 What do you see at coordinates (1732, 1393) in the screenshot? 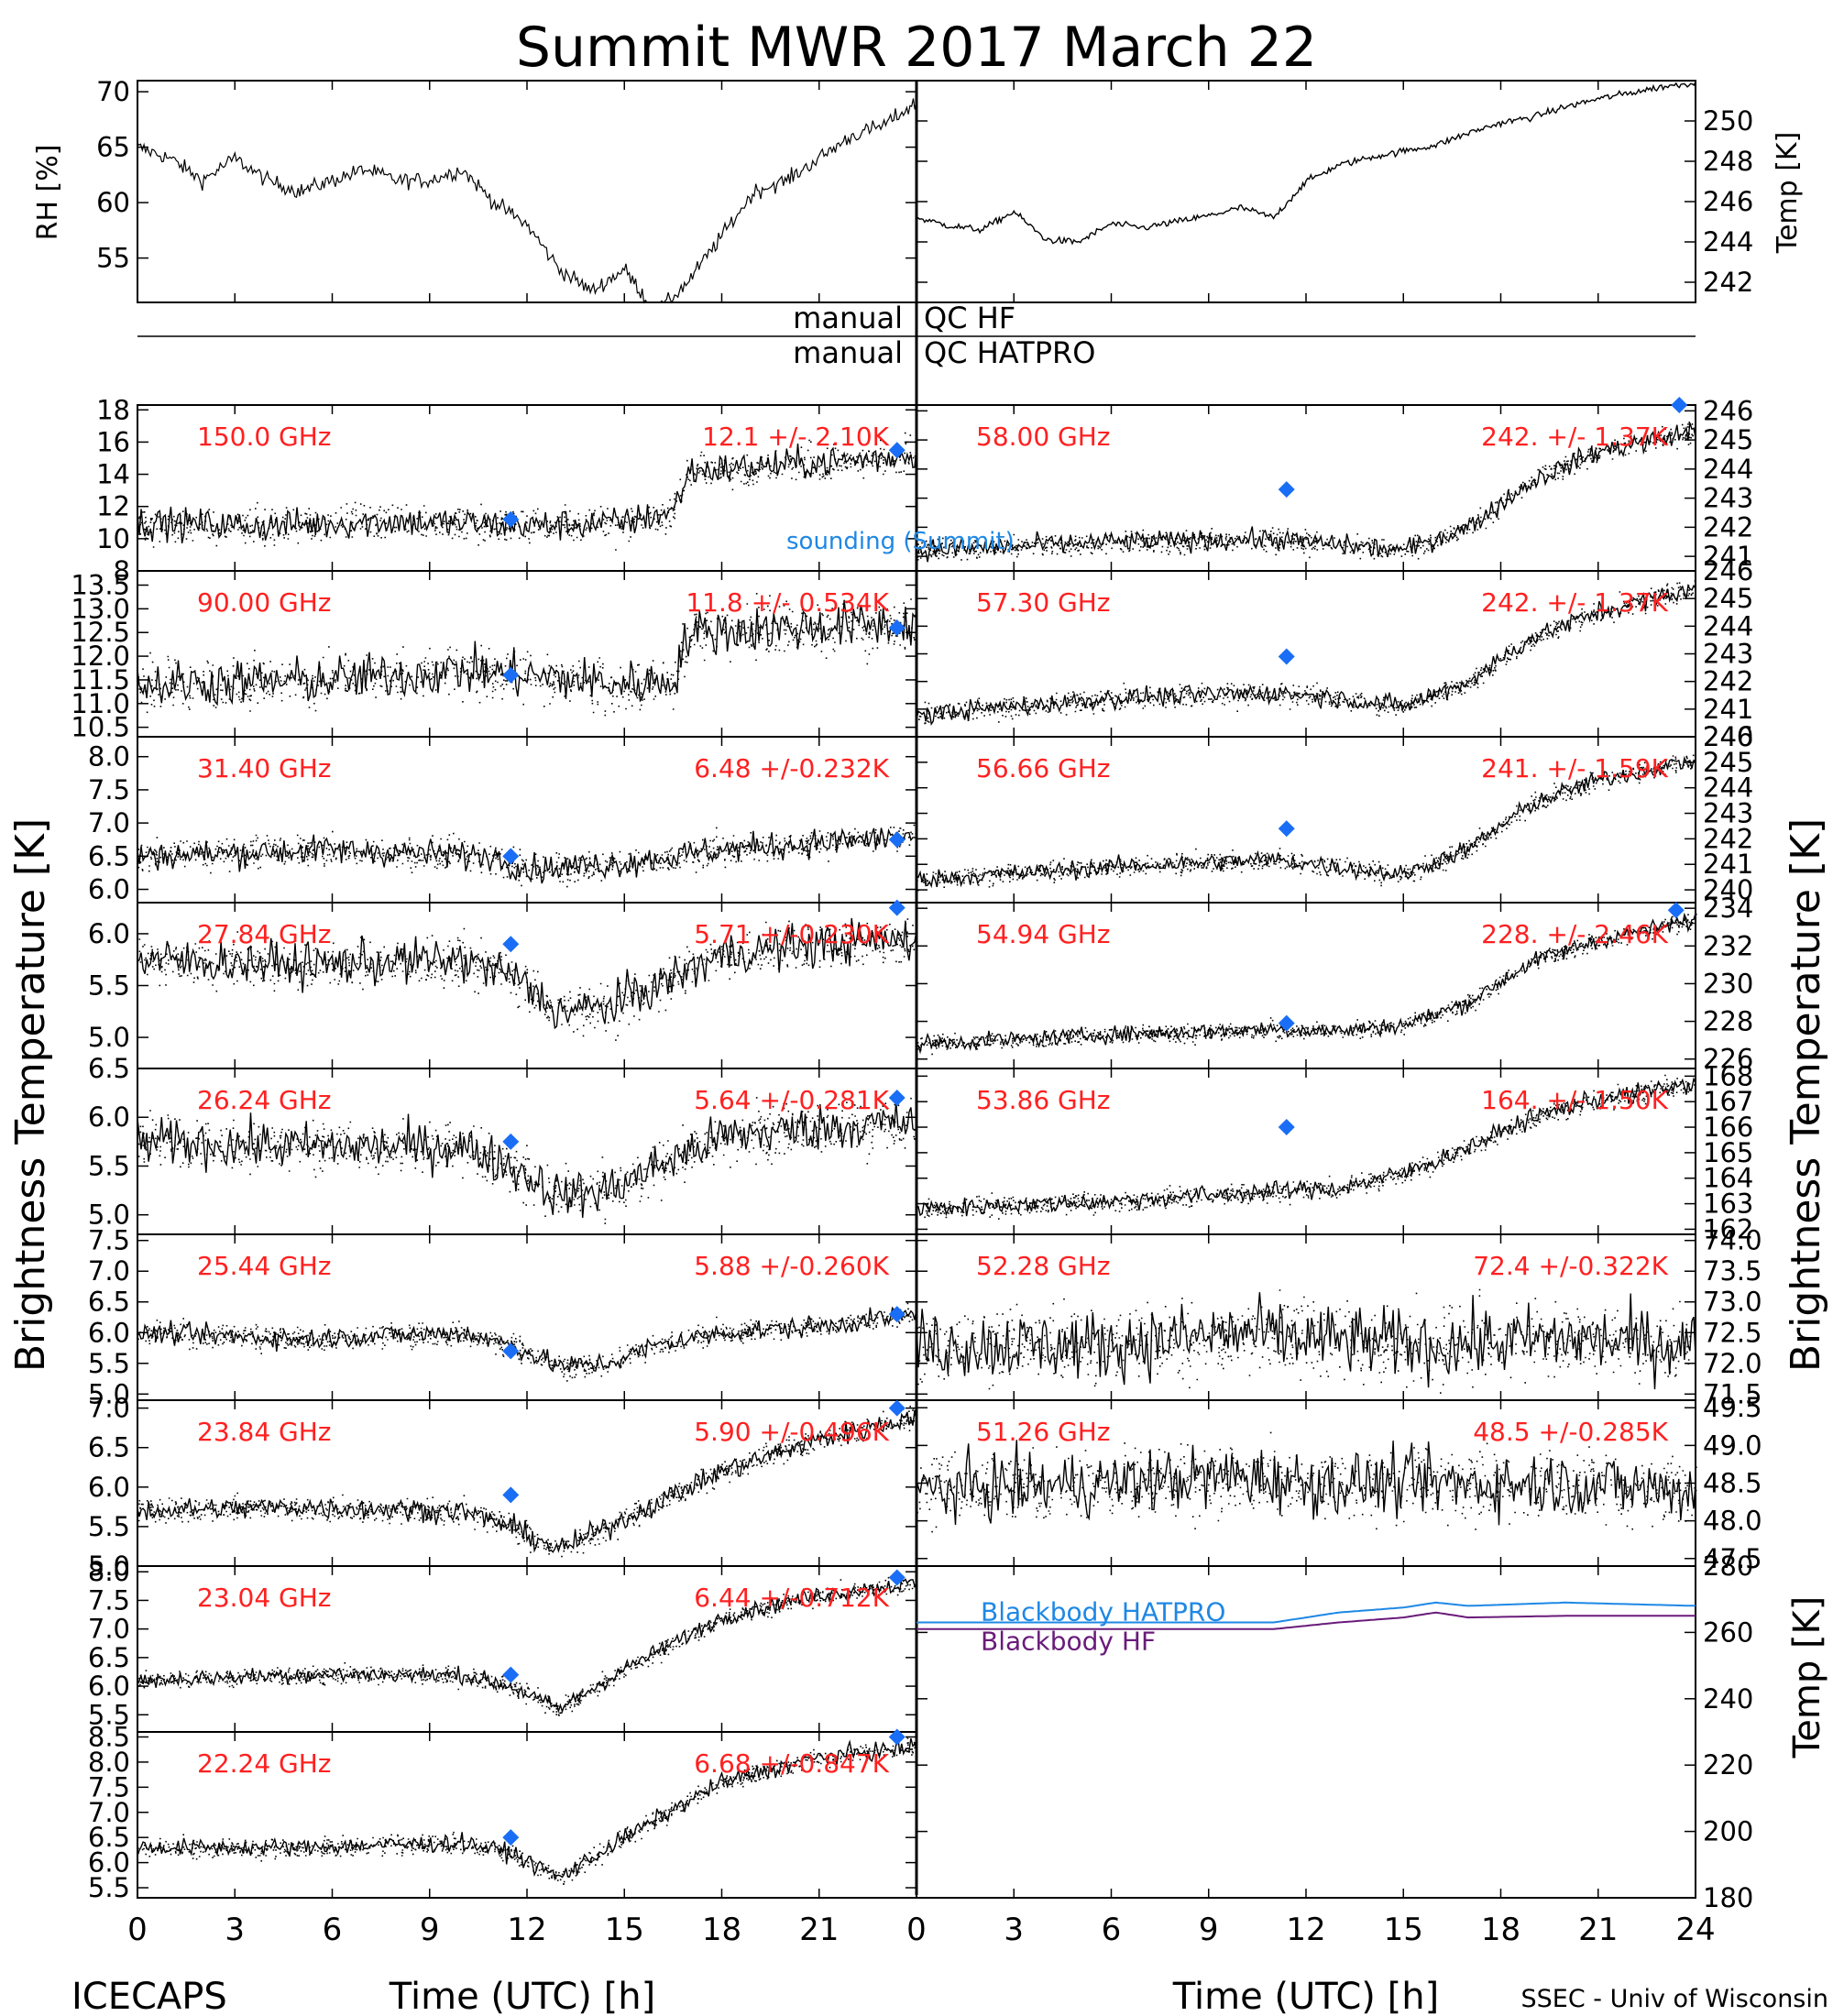
I see `panel-r6-ytick: 71.5` at bounding box center [1732, 1393].